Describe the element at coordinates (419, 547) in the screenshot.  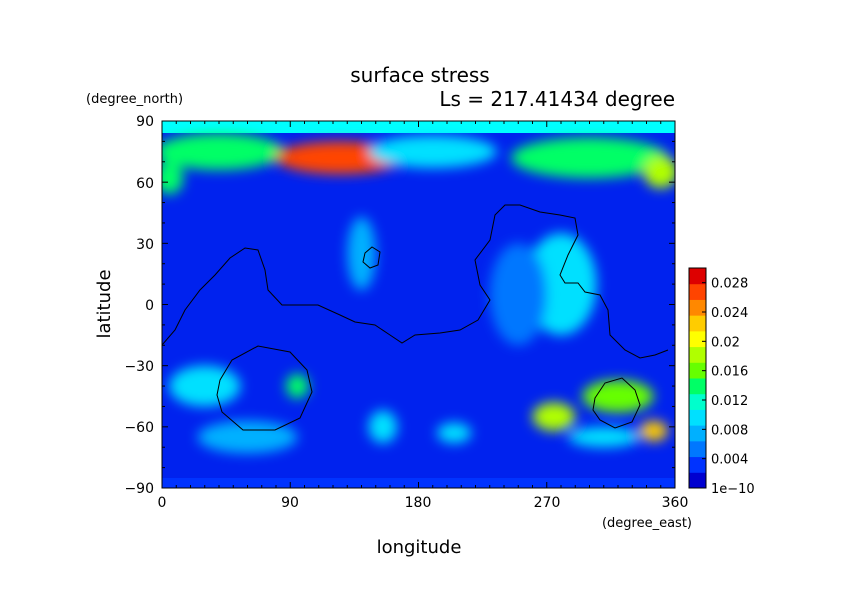
I see `x-axis-label: longitude` at that location.